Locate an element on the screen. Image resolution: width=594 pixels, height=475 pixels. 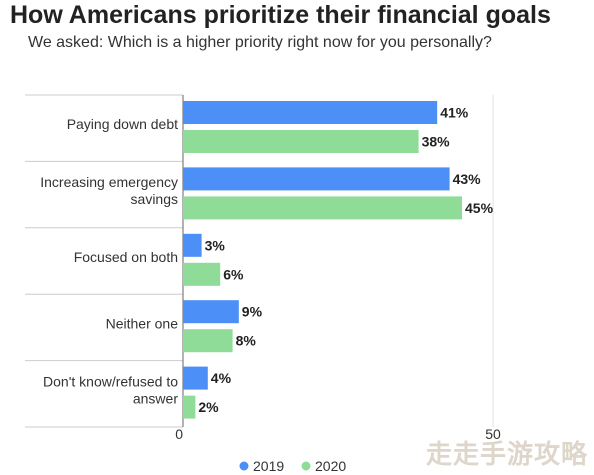
category-label: Neither one is located at coordinates (142, 323).